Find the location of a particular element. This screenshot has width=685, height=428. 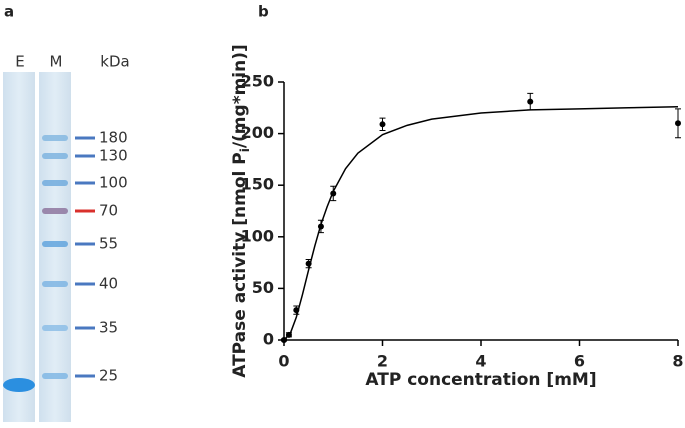

panel-label: b is located at coordinates (263, 12).